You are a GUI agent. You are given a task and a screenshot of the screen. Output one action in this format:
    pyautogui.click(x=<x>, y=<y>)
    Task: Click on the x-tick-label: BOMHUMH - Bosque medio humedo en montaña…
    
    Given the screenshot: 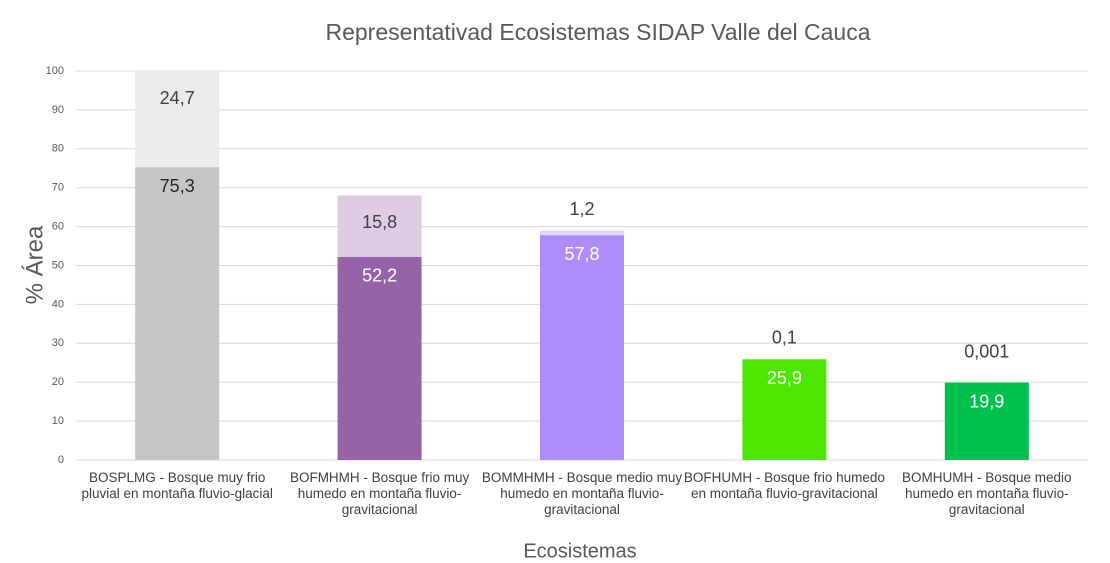 What is the action you would take?
    pyautogui.click(x=987, y=493)
    